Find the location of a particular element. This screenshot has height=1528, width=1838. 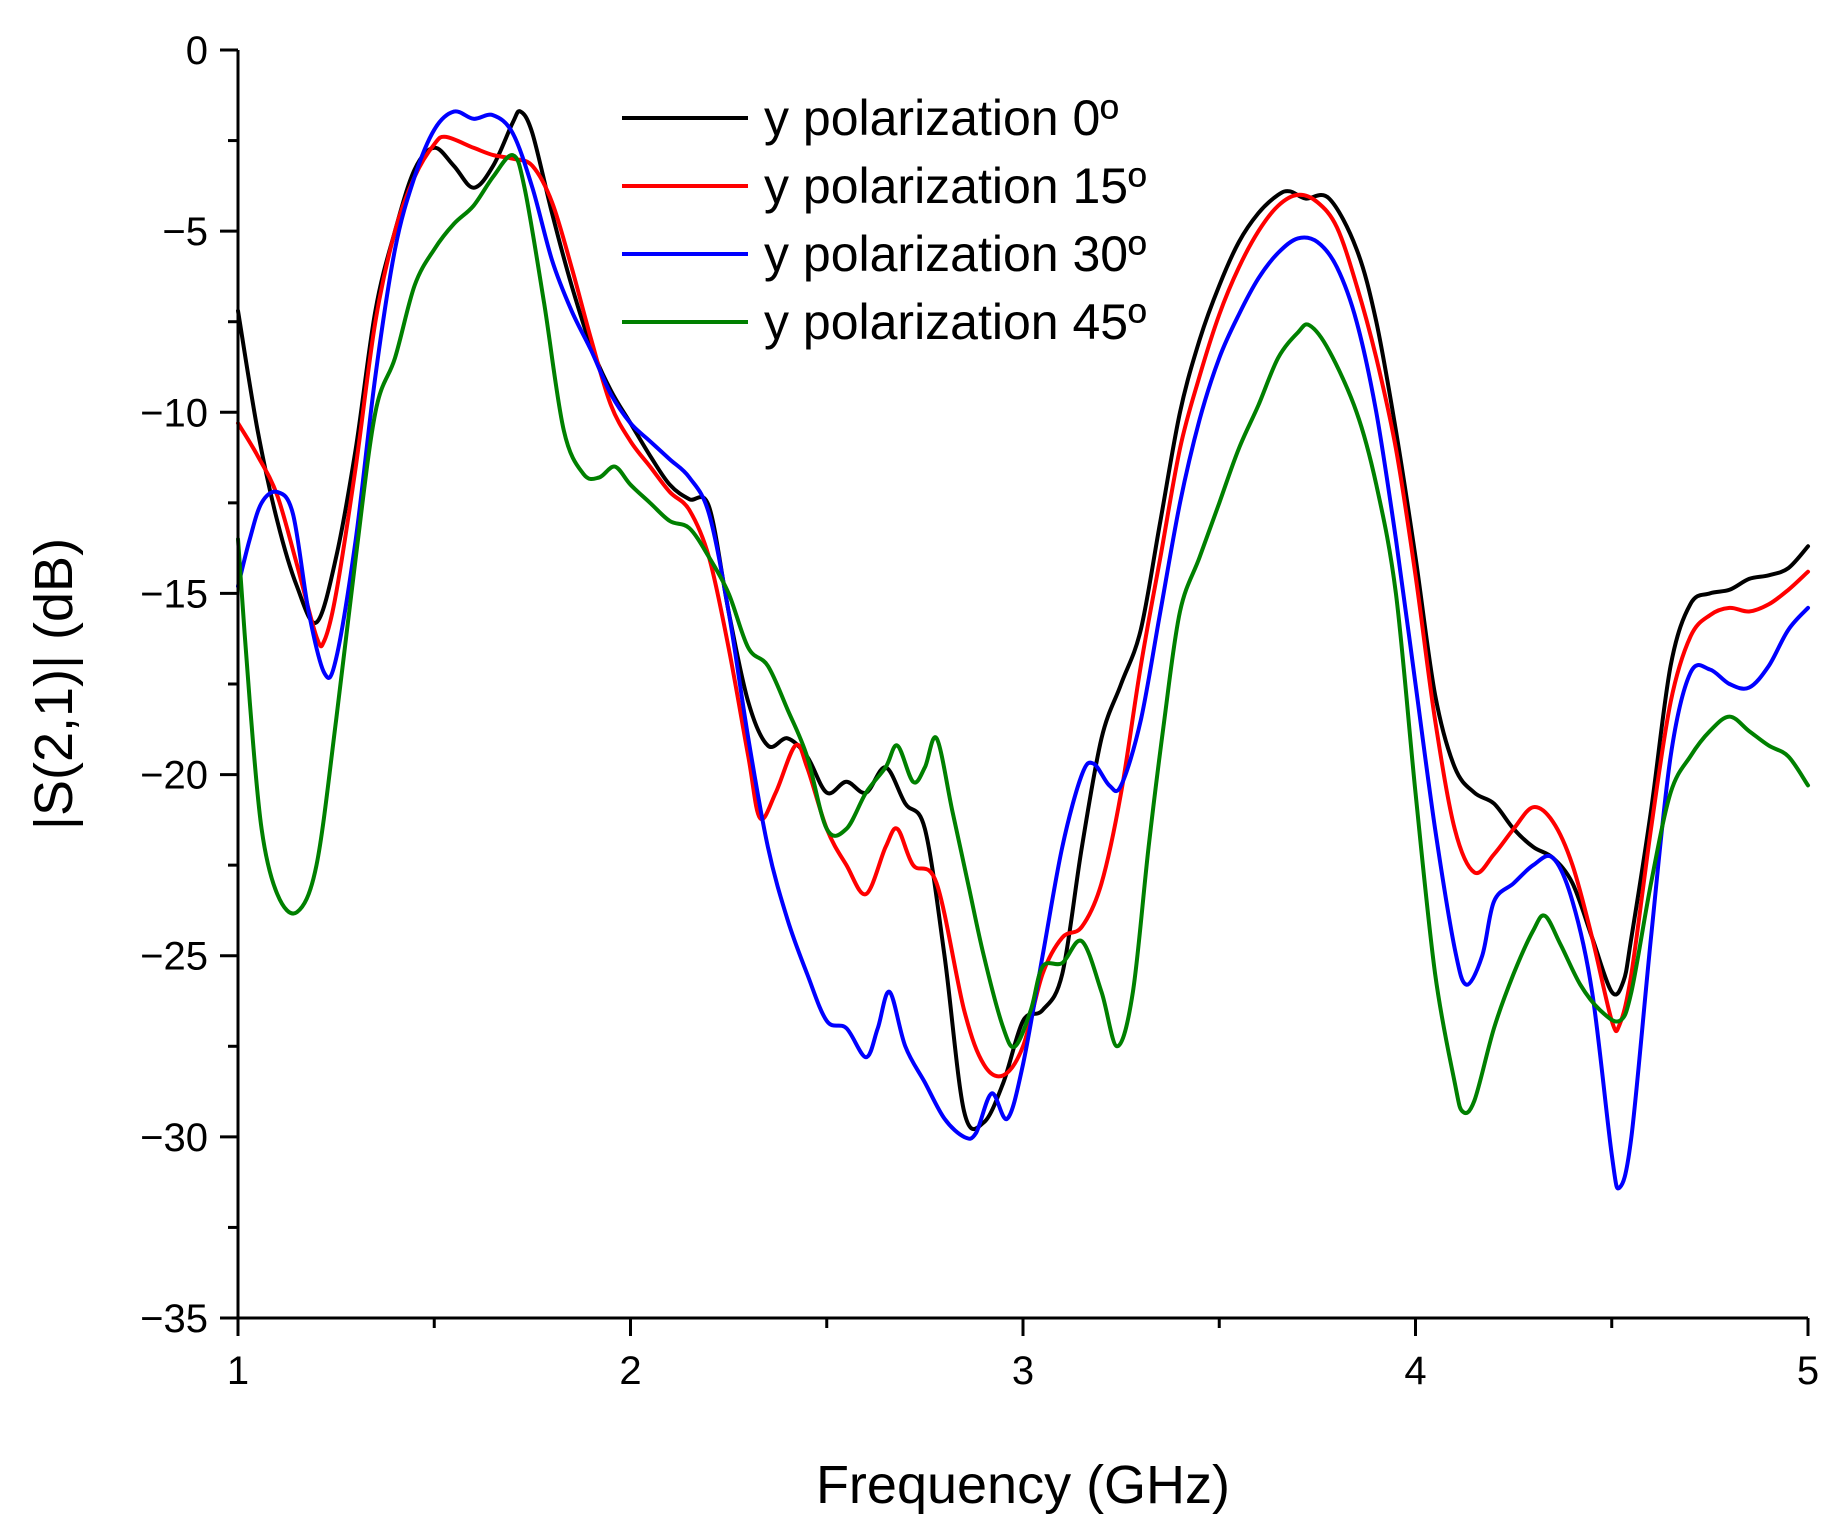

legend-label: y polarization 30º is located at coordinates (955, 254).